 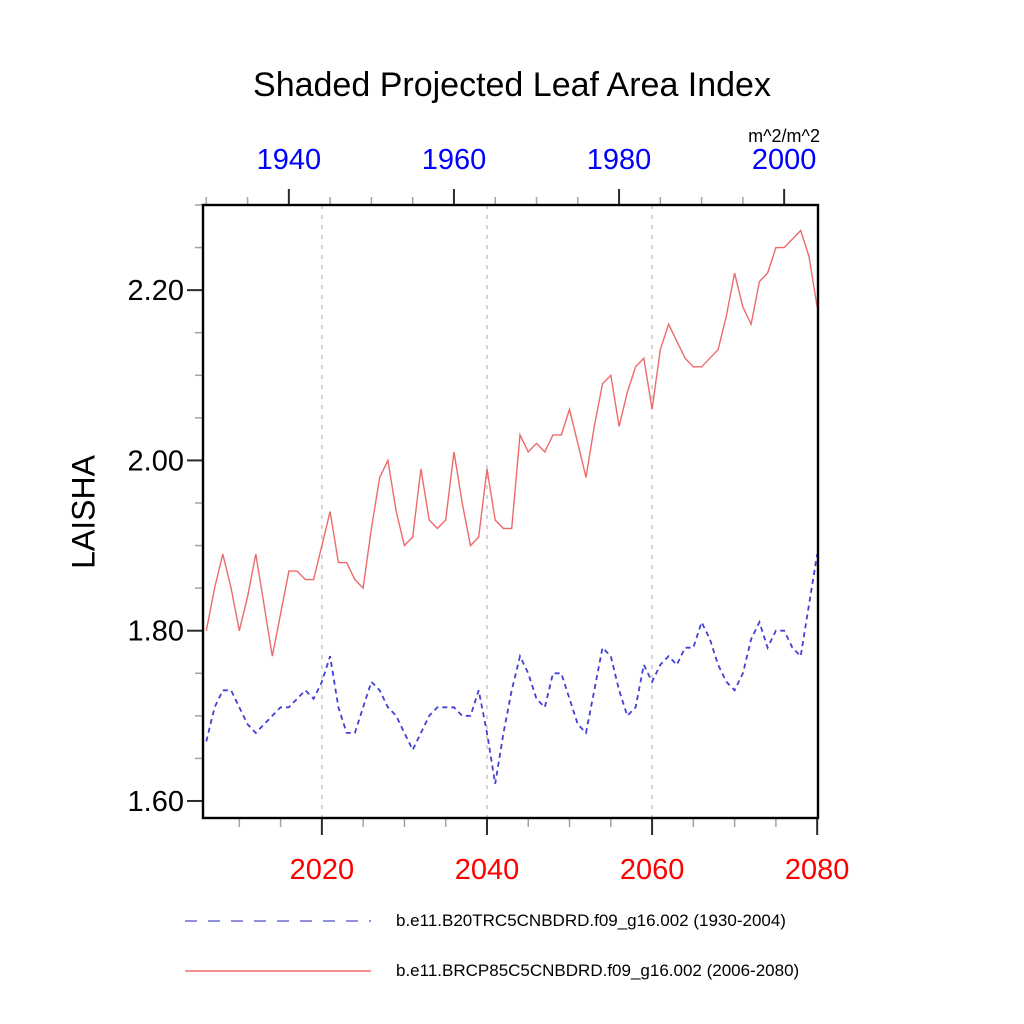 What do you see at coordinates (156, 291) in the screenshot?
I see `left-tick-label-2.2: 2.20` at bounding box center [156, 291].